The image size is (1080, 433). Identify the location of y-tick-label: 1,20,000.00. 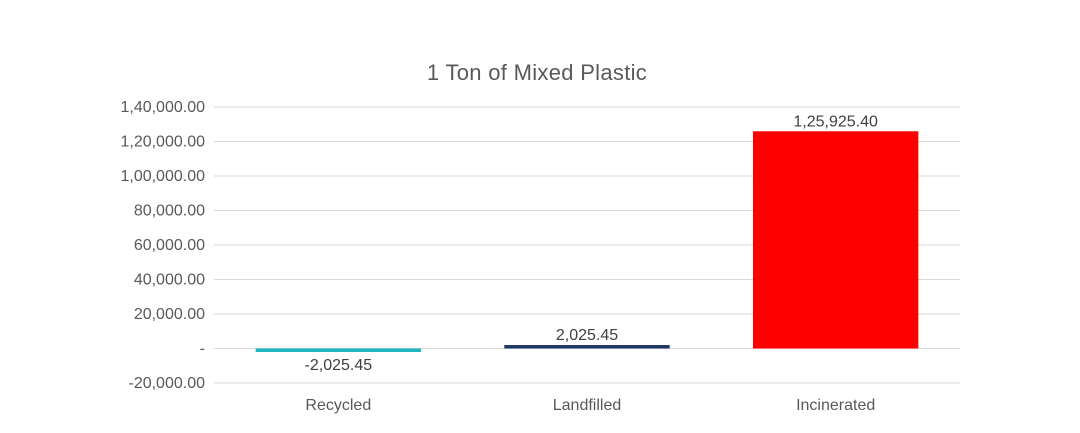
(162, 142).